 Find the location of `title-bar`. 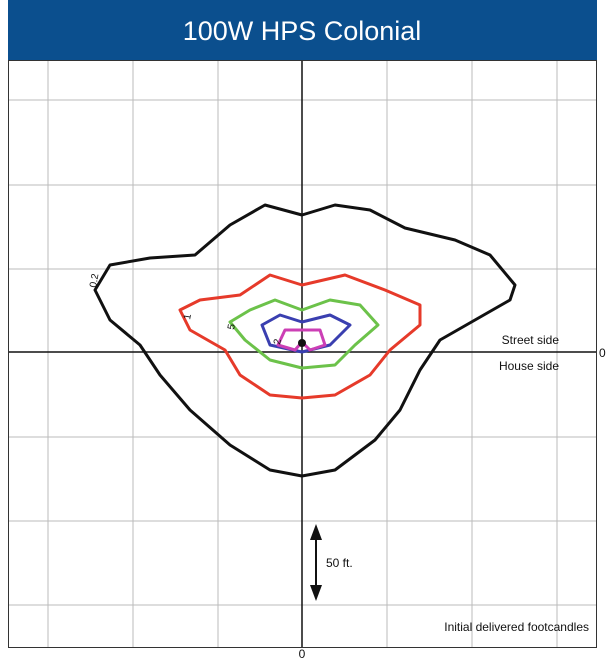

title-bar is located at coordinates (302, 30).